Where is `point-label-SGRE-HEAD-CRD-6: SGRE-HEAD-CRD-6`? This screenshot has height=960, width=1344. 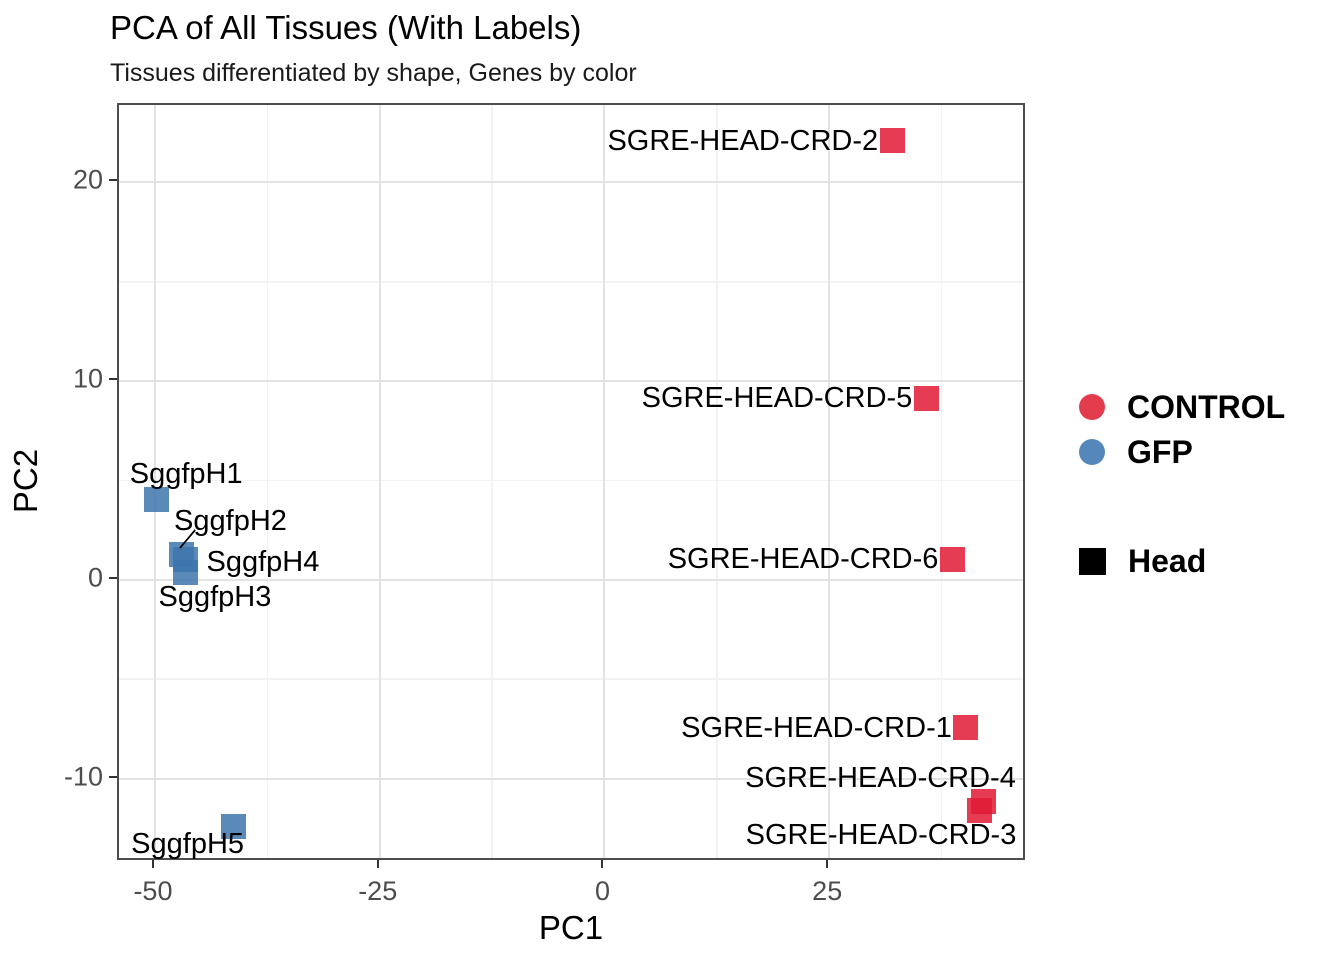 point-label-SGRE-HEAD-CRD-6: SGRE-HEAD-CRD-6 is located at coordinates (803, 559).